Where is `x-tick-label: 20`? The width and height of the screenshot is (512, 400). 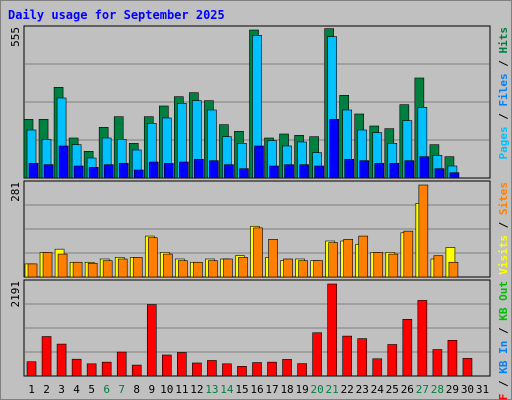 x-tick-label: 20 is located at coordinates (317, 389).